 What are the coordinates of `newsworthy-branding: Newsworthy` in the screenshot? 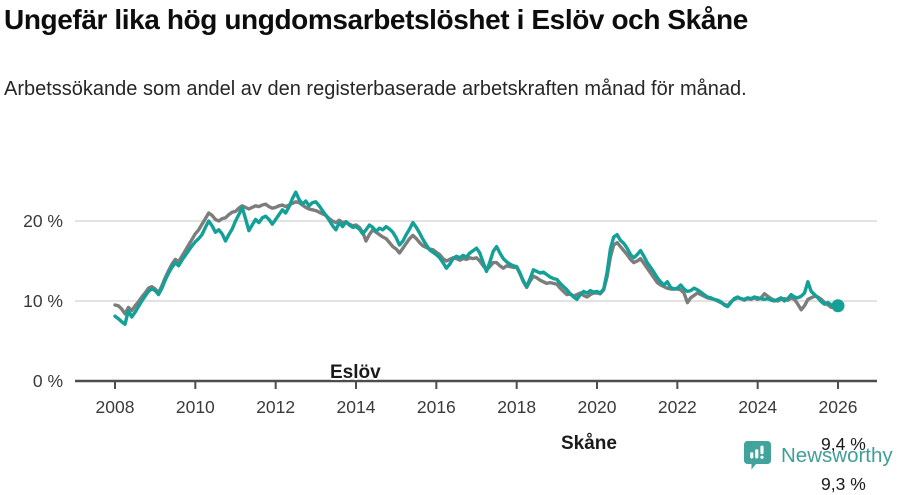 It's located at (818, 455).